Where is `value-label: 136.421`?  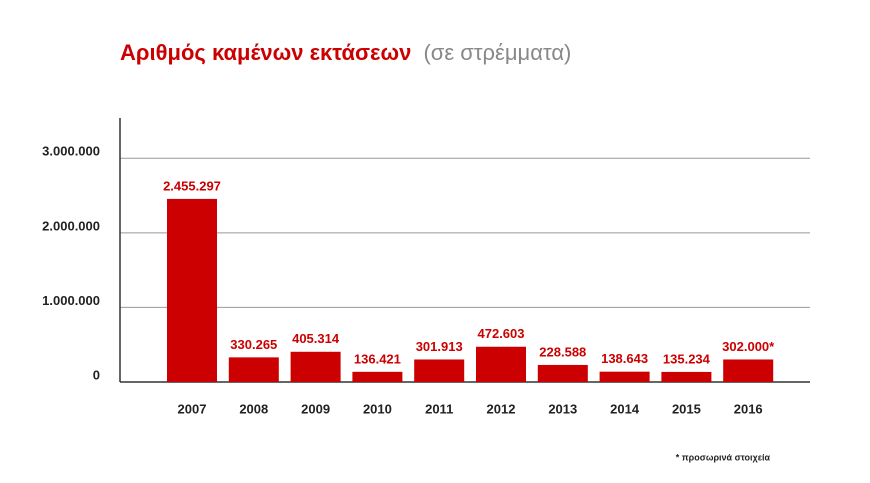
value-label: 136.421 is located at coordinates (377, 358).